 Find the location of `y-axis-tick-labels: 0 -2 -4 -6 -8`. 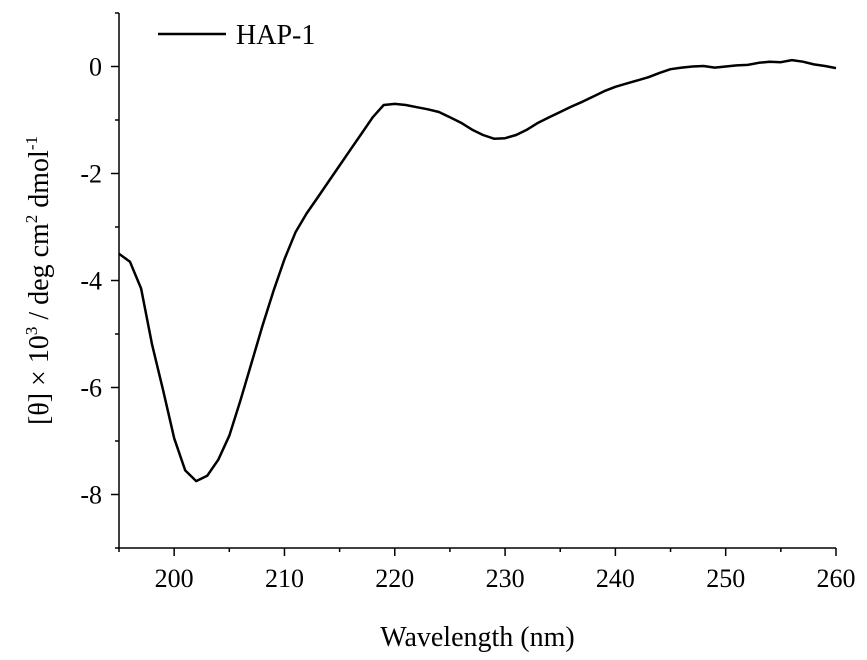

y-axis-tick-labels: 0 -2 -4 -6 -8 is located at coordinates (91, 281).